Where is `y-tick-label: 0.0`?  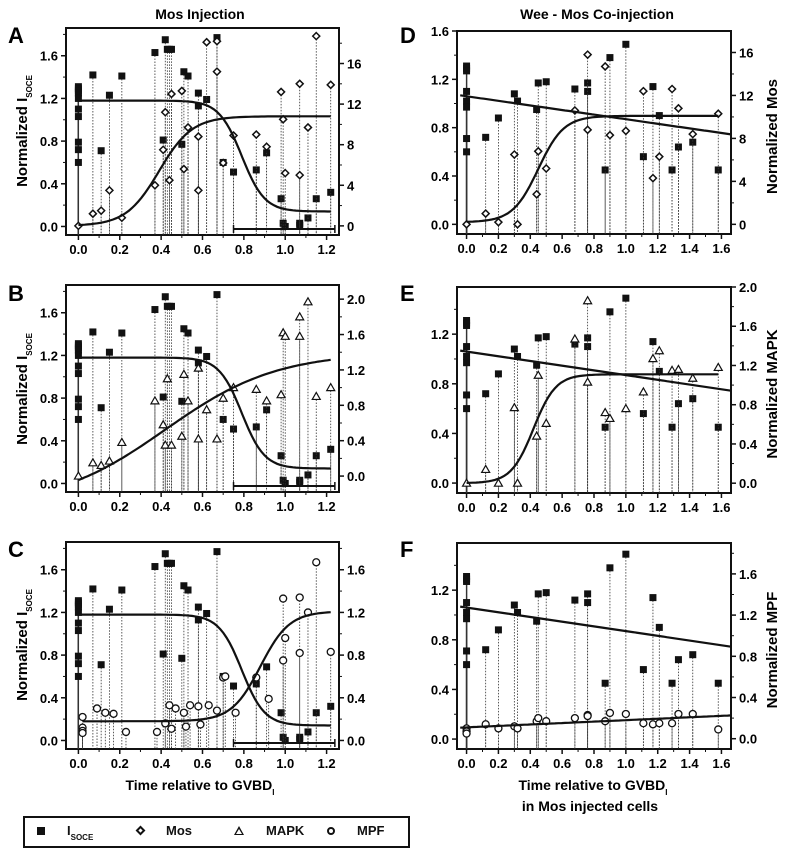 y-tick-label: 0.0 is located at coordinates (440, 739).